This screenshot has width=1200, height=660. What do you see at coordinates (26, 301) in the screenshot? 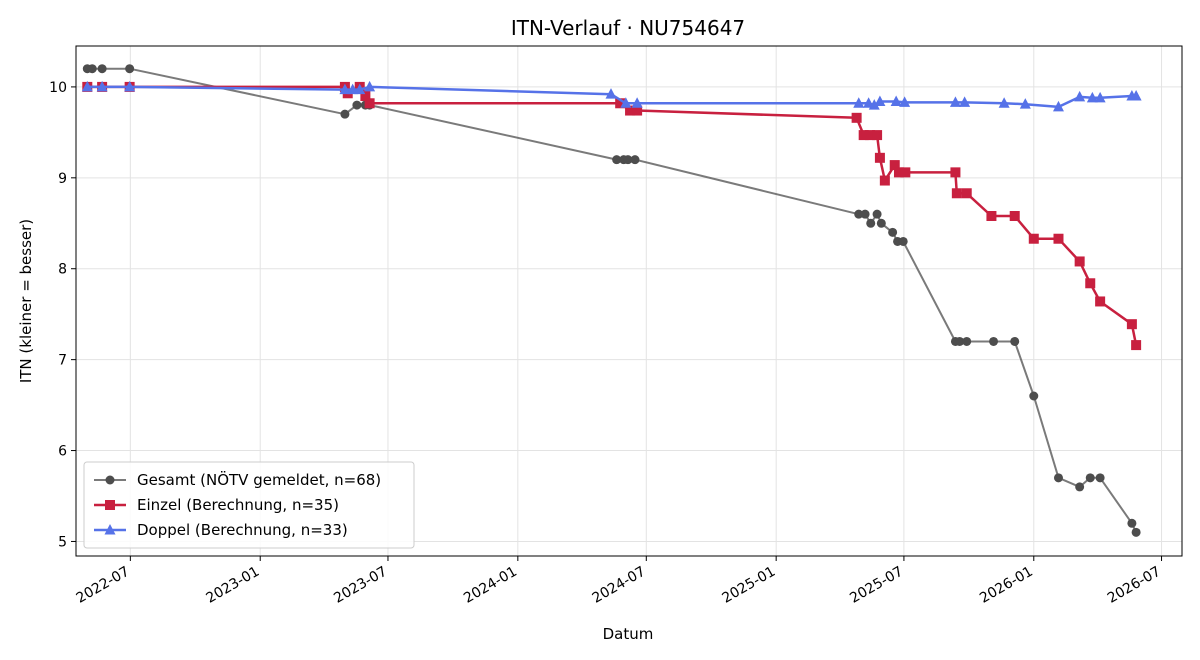
I see `y-axis-label: ITN (kleiner = besser)` at bounding box center [26, 301].